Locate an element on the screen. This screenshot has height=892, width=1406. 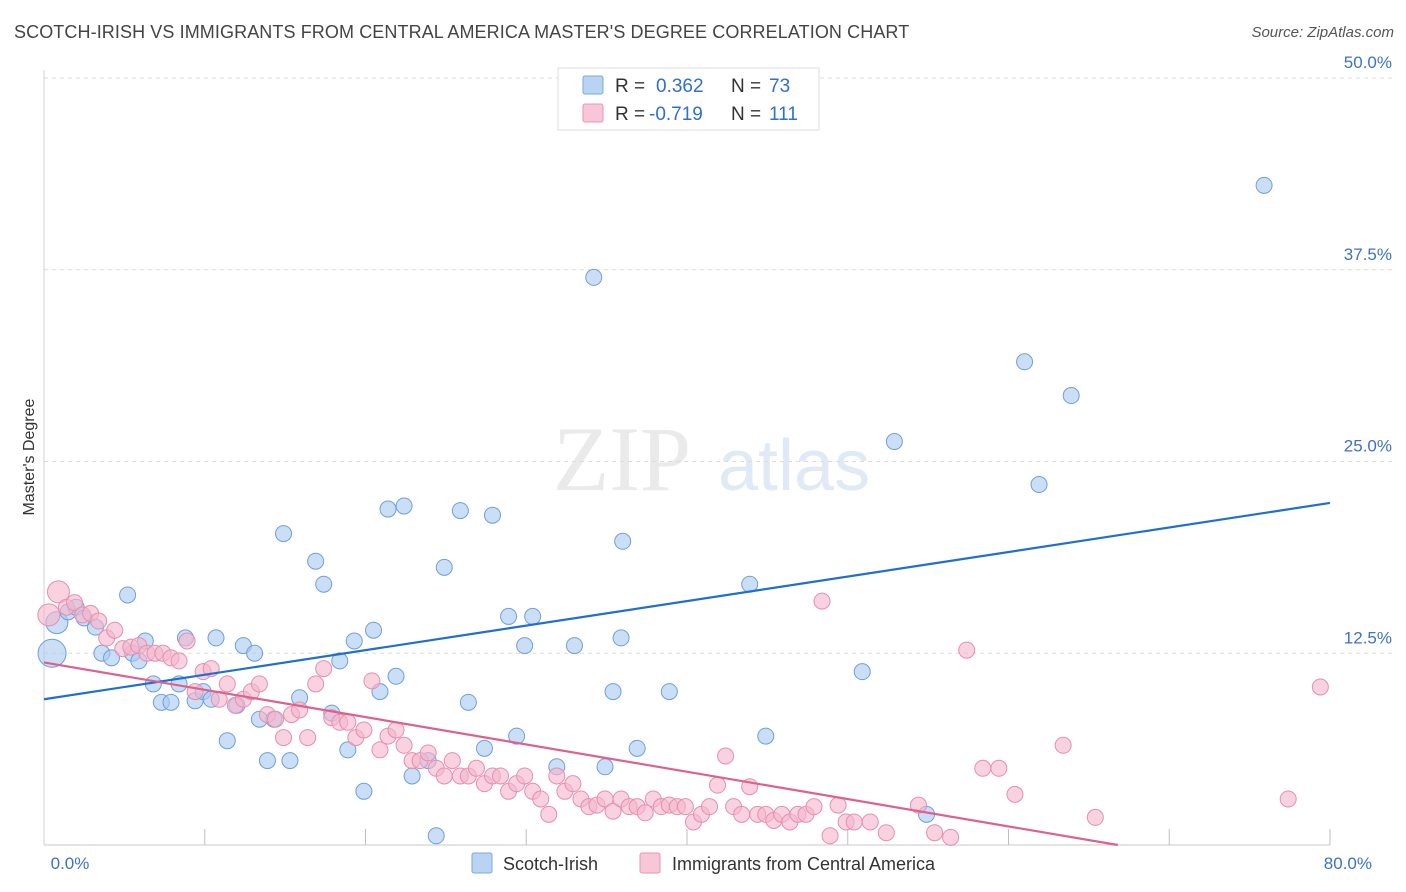
legend-n-value-1: 73 is located at coordinates (779, 86).